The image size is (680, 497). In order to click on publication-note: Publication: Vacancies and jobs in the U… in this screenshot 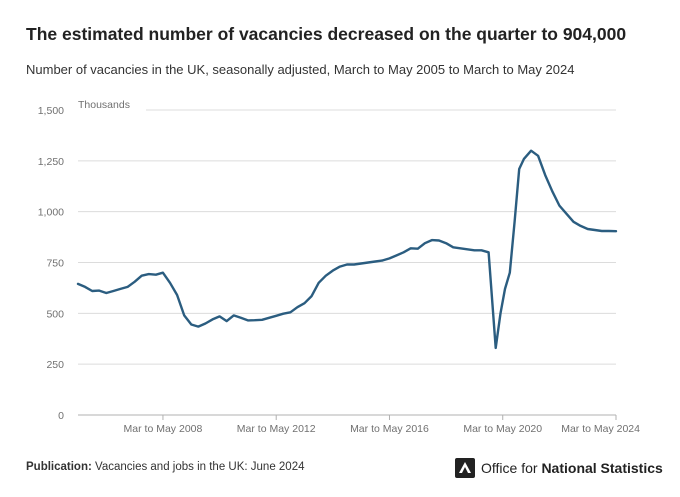, I will do `click(165, 467)`.